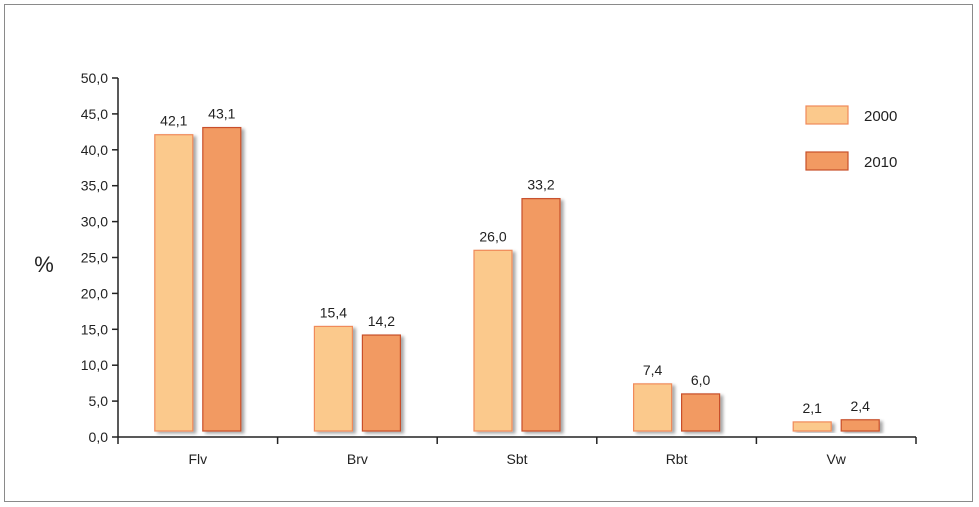 This screenshot has height=507, width=979. Describe the element at coordinates (700, 412) in the screenshot. I see `bar-rbt-2010` at that location.